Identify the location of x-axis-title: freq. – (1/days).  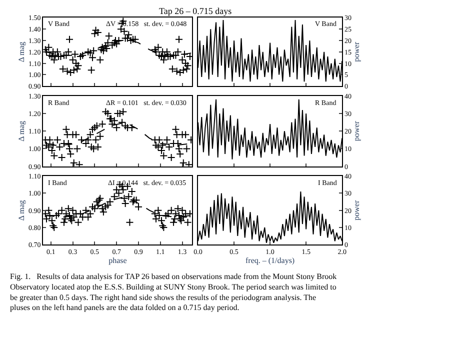
(270, 261).